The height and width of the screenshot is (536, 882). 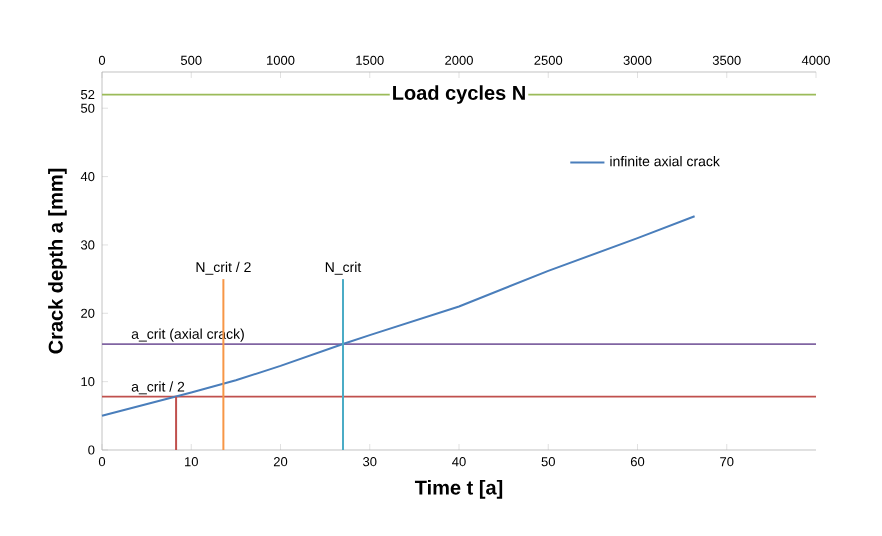 I want to click on y-axis-title: Crack depth a [mm], so click(x=57, y=261).